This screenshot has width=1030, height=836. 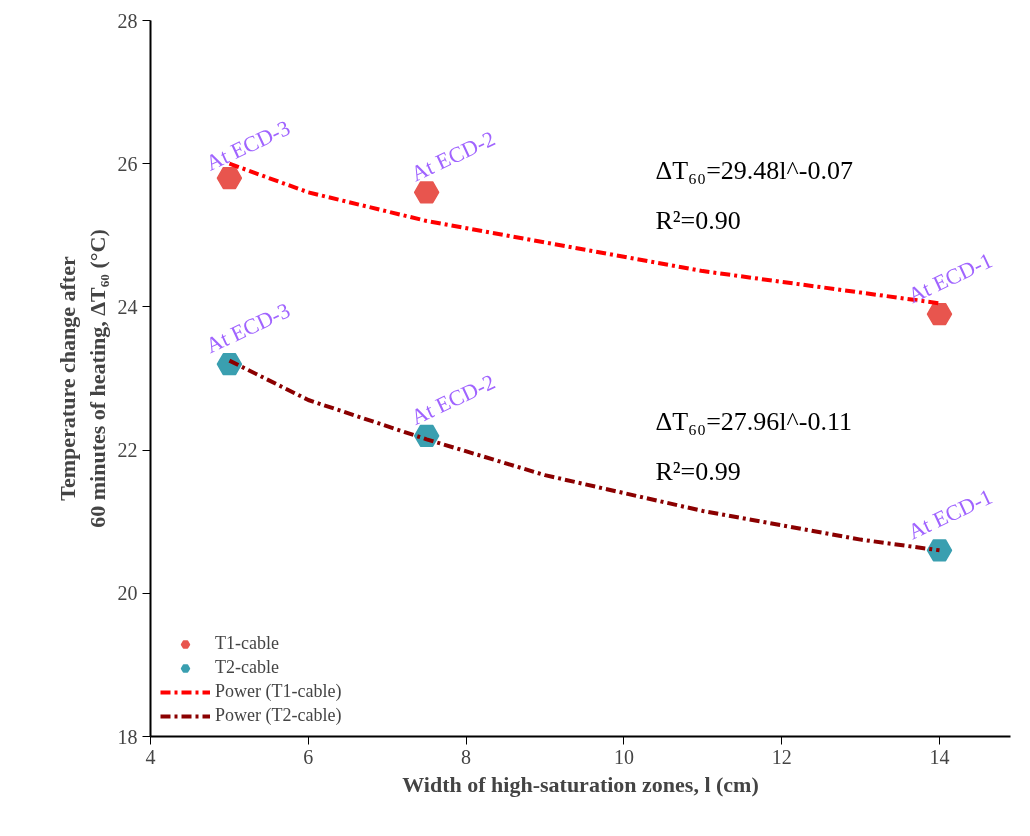 I want to click on legend-label: Power (T1-cable), so click(x=278, y=691).